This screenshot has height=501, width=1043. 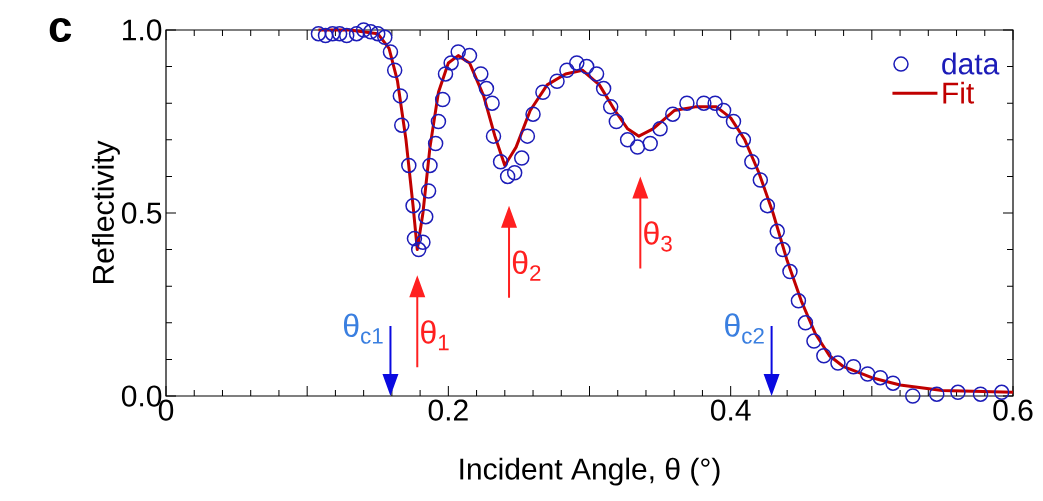 I want to click on legend-label: data, so click(x=971, y=63).